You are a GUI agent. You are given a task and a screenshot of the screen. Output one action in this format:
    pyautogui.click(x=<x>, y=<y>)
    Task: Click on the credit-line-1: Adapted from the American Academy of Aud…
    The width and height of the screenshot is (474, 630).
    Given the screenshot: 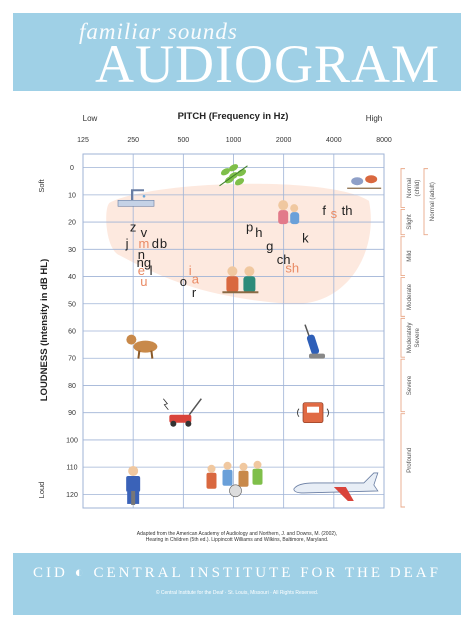 What is the action you would take?
    pyautogui.click(x=237, y=534)
    